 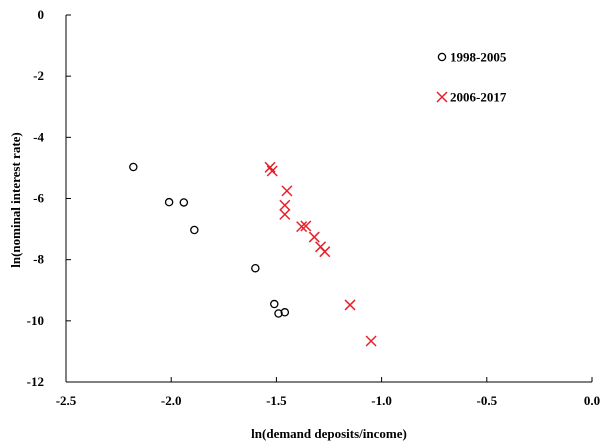 What do you see at coordinates (35, 320) in the screenshot?
I see `y-tick-label: -10` at bounding box center [35, 320].